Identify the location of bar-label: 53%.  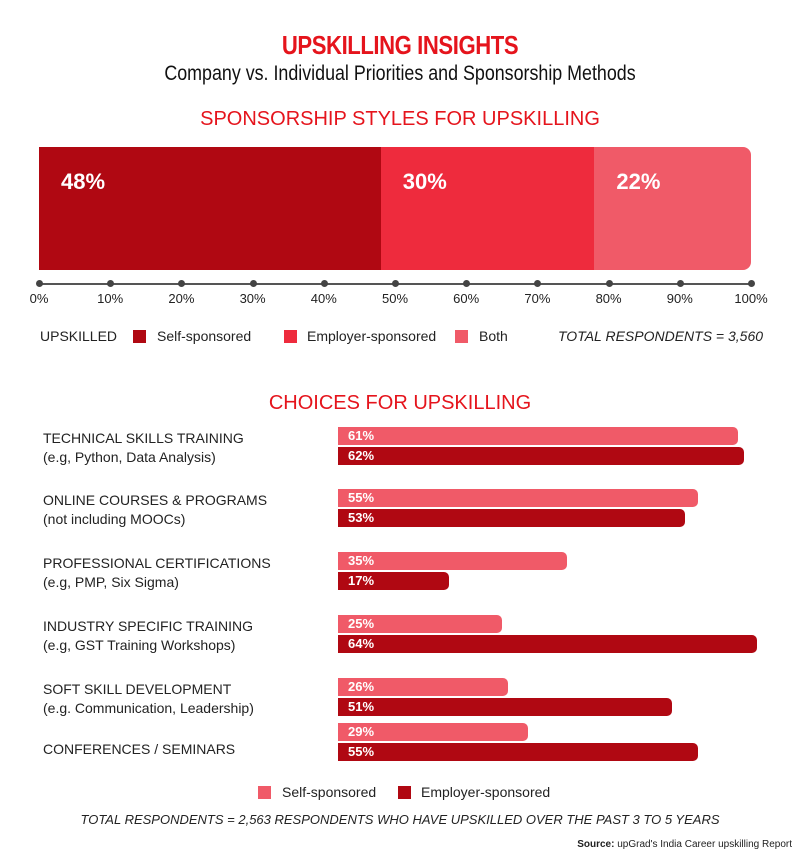
(361, 517).